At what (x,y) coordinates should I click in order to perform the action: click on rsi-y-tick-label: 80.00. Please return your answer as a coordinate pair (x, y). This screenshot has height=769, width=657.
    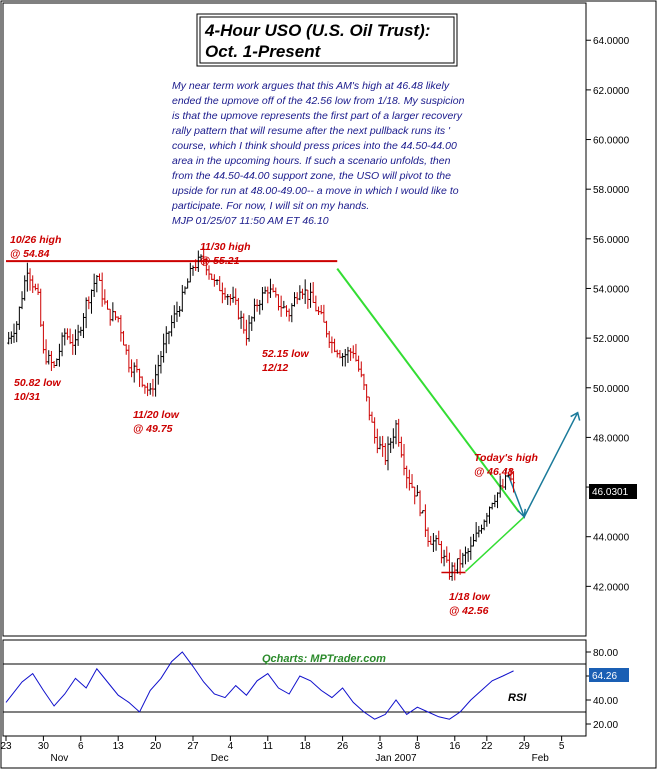
    Looking at the image, I should click on (605, 653).